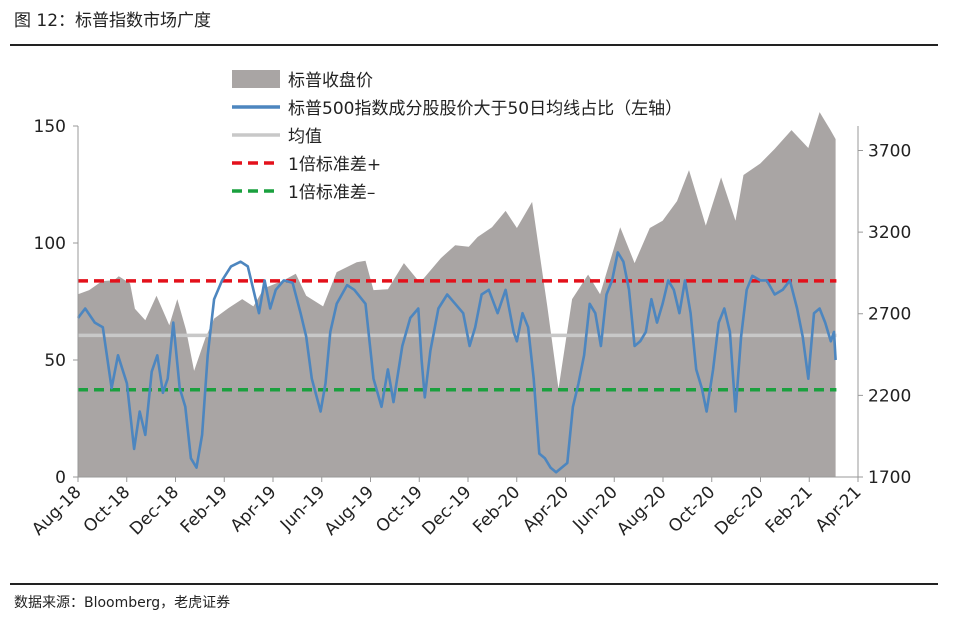 Image resolution: width=959 pixels, height=622 pixels. What do you see at coordinates (546, 509) in the screenshot?
I see `x-tick-label: Apr-20` at bounding box center [546, 509].